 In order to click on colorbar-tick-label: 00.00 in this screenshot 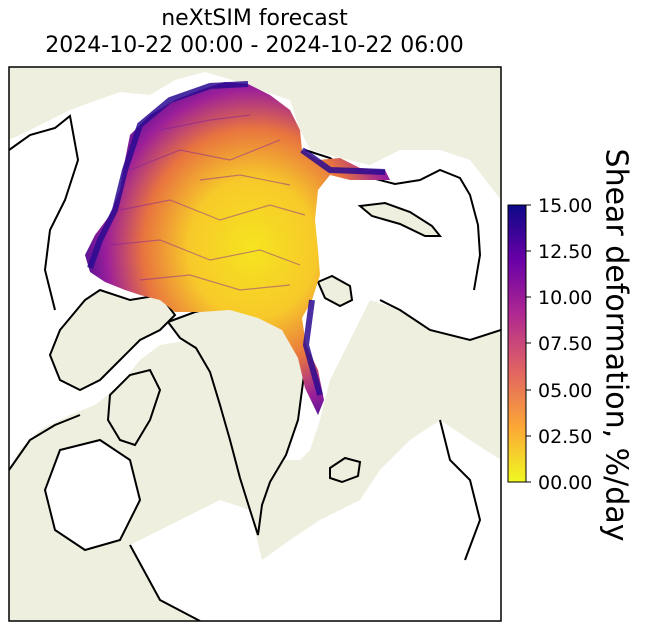, I will do `click(565, 483)`.